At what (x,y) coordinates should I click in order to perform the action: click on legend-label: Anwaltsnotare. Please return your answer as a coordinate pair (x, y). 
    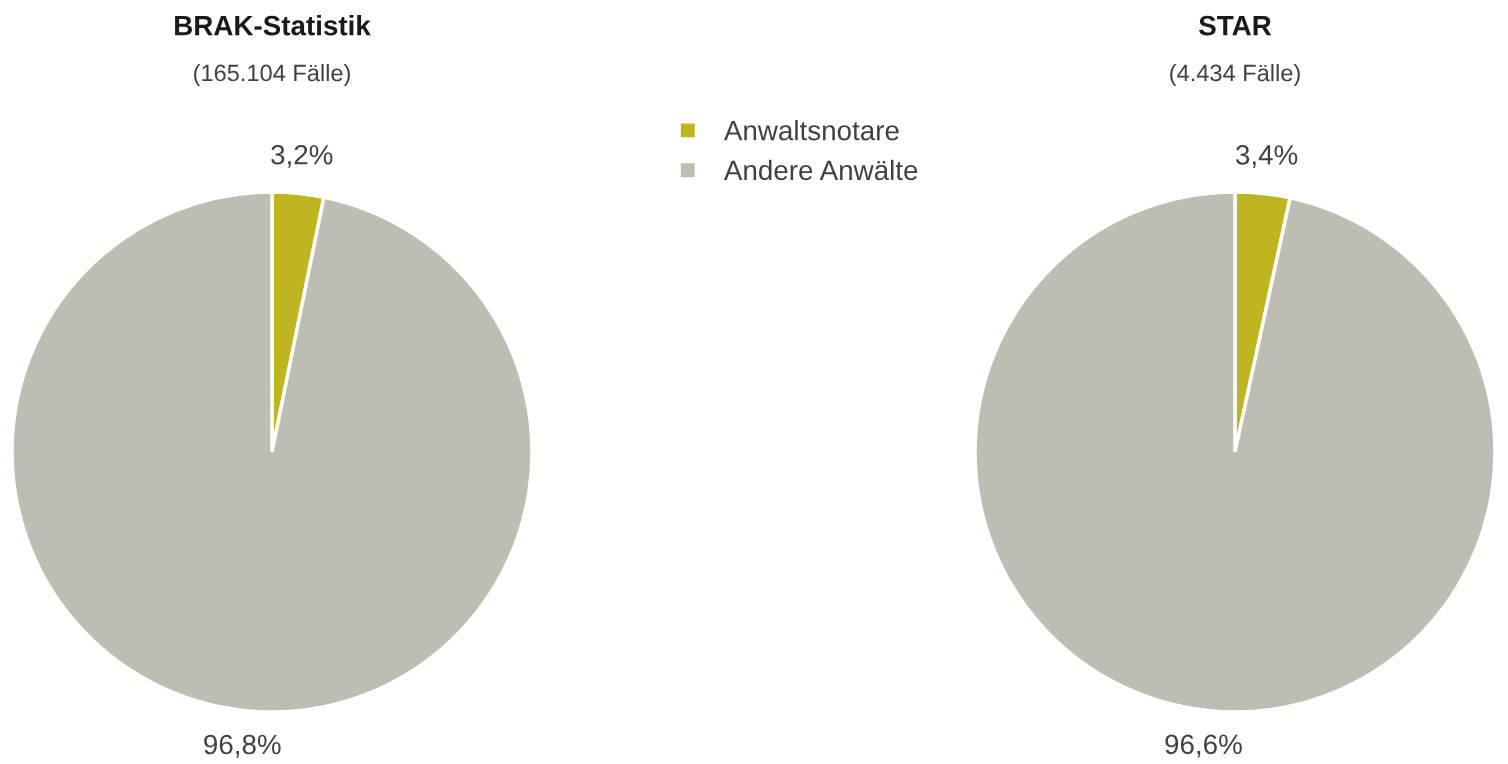
    Looking at the image, I should click on (811, 130).